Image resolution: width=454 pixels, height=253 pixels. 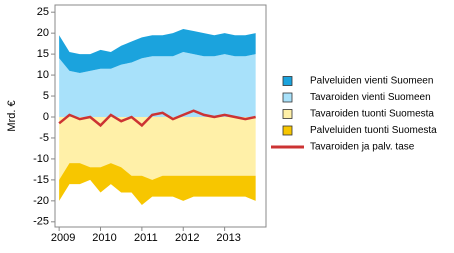 I want to click on y-axis-label: Mrd. €, so click(x=12, y=115).